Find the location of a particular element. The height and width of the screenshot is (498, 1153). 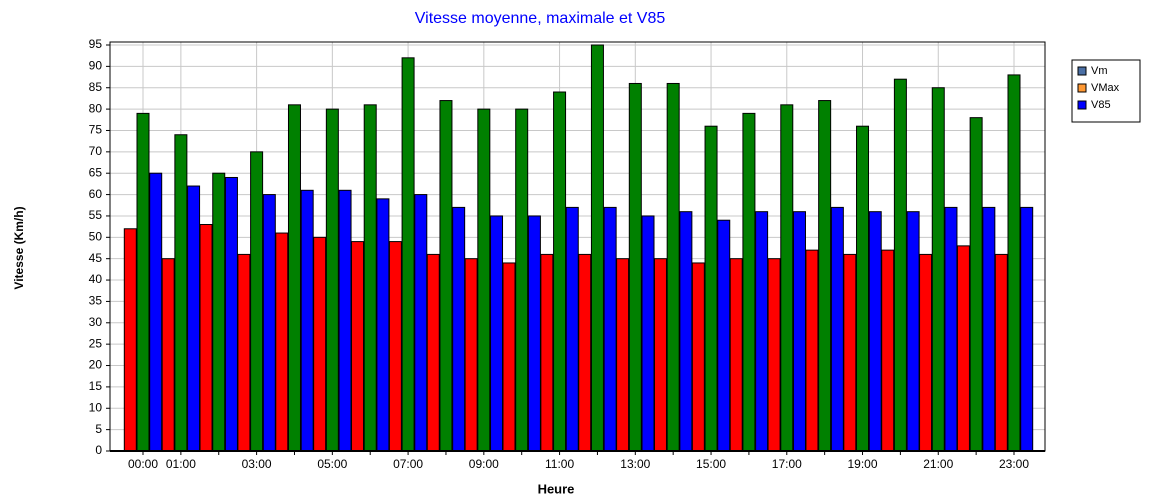

y-tick-label: 95 is located at coordinates (96, 44).